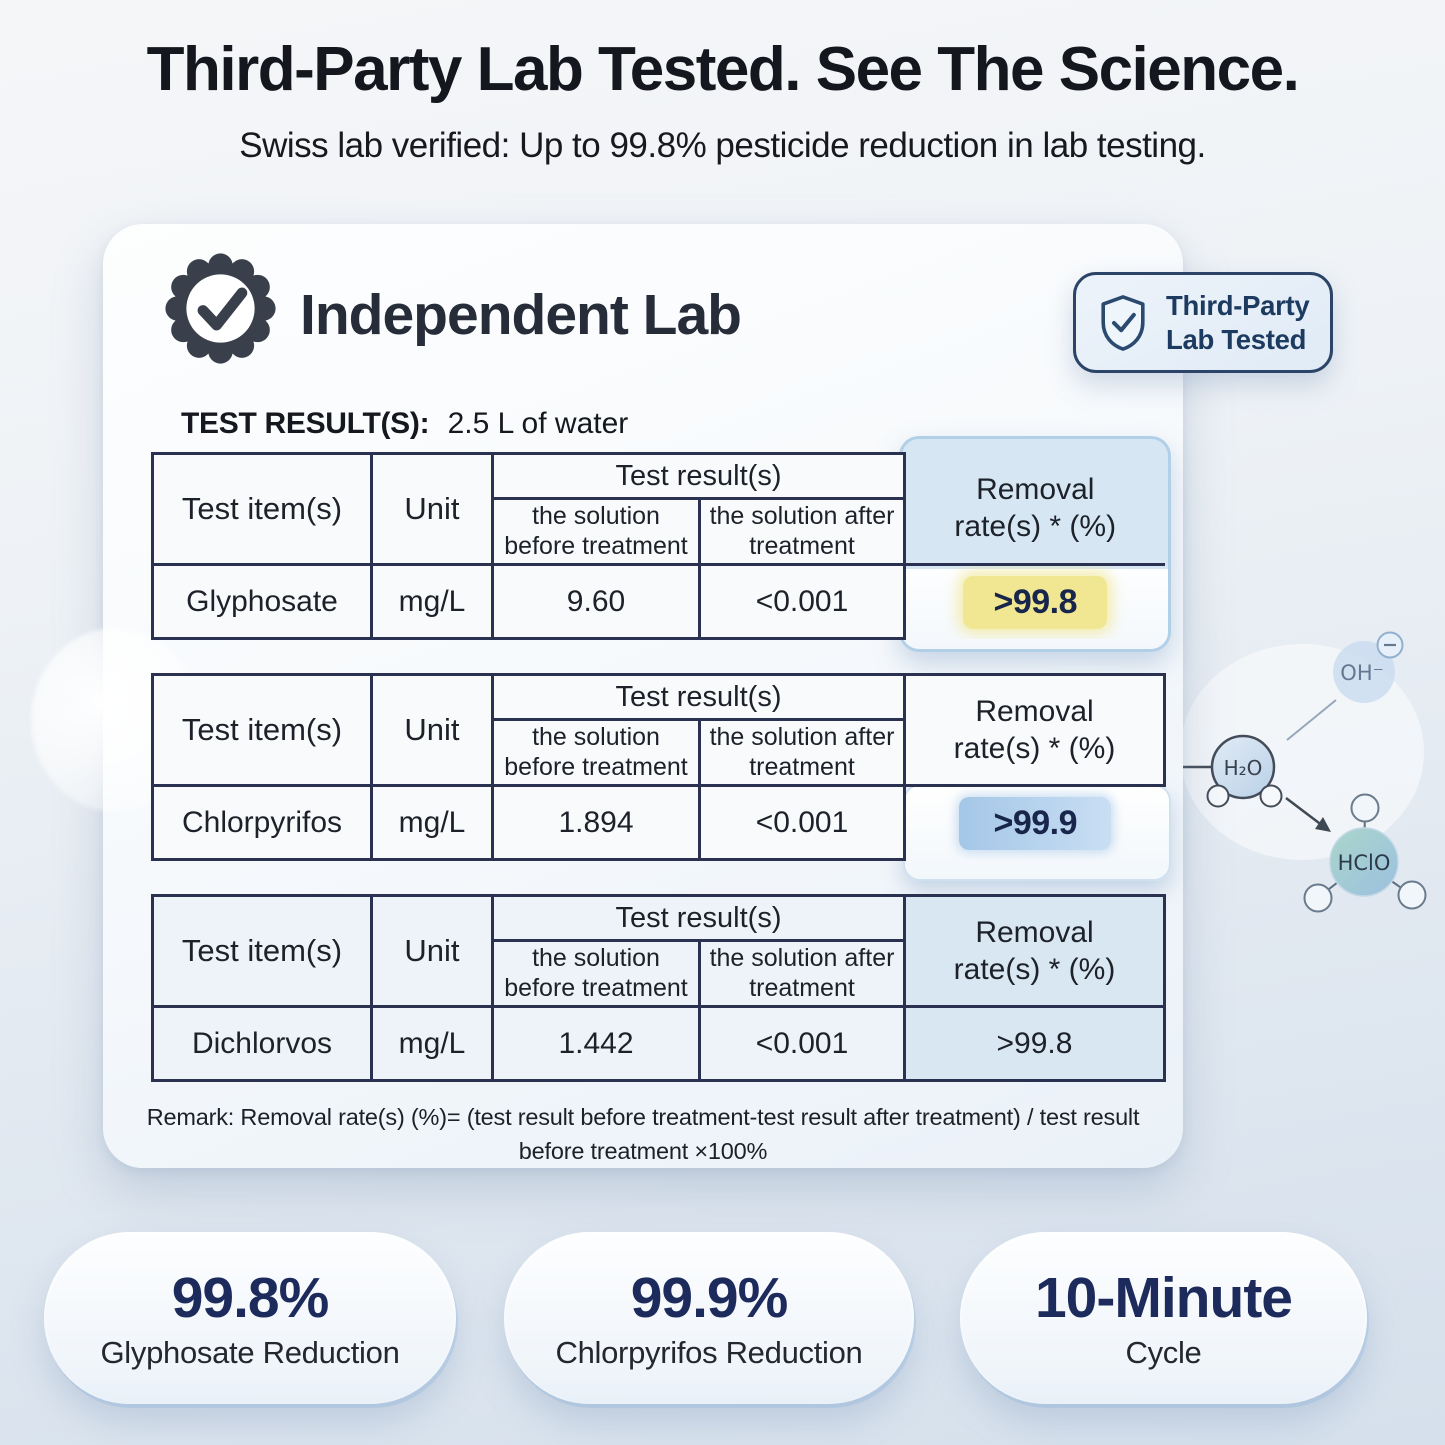  I want to click on check-icon, so click(222, 309).